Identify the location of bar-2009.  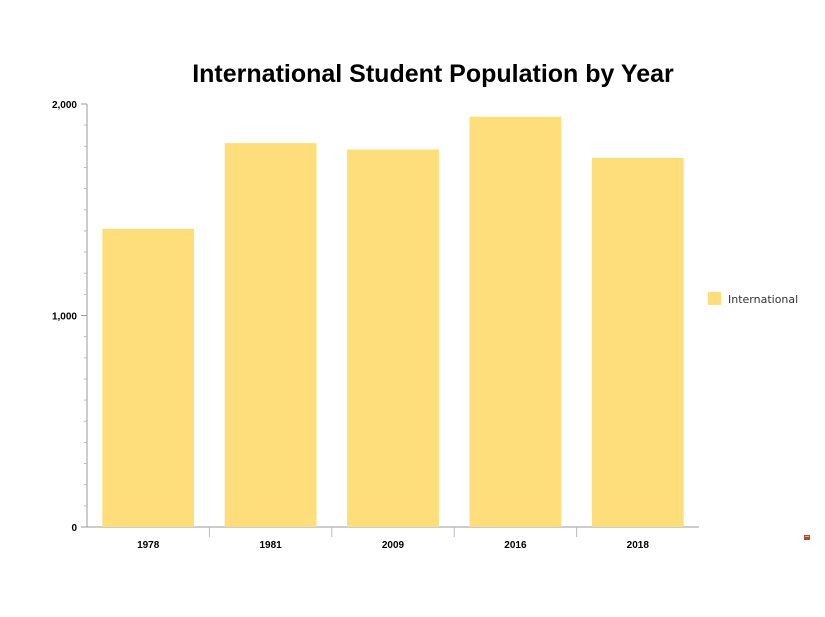
(393, 338).